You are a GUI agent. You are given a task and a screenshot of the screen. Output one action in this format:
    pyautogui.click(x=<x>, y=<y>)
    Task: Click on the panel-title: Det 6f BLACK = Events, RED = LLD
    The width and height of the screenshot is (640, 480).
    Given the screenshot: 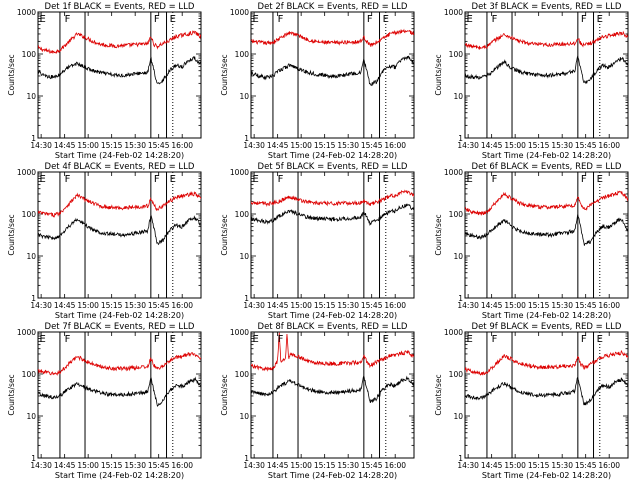 What is the action you would take?
    pyautogui.click(x=547, y=167)
    